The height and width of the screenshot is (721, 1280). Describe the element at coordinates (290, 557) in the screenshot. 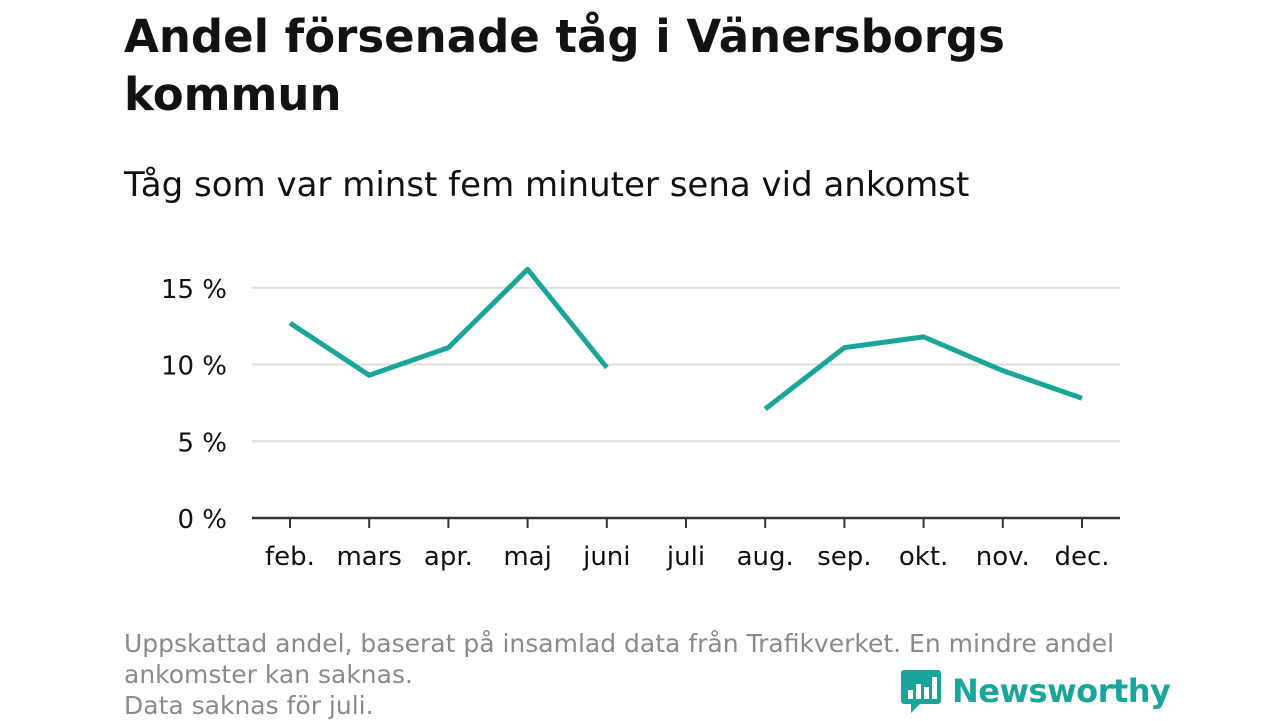

I see `x-tick-label: feb.` at that location.